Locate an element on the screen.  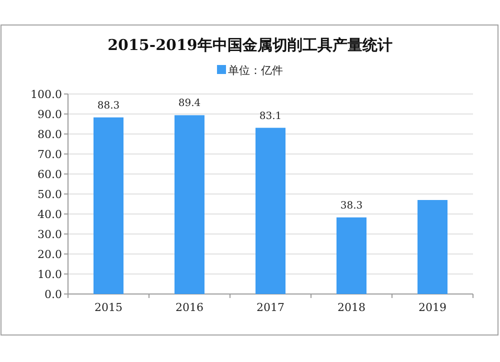
y-tick-label: 30.0 is located at coordinates (50, 234).